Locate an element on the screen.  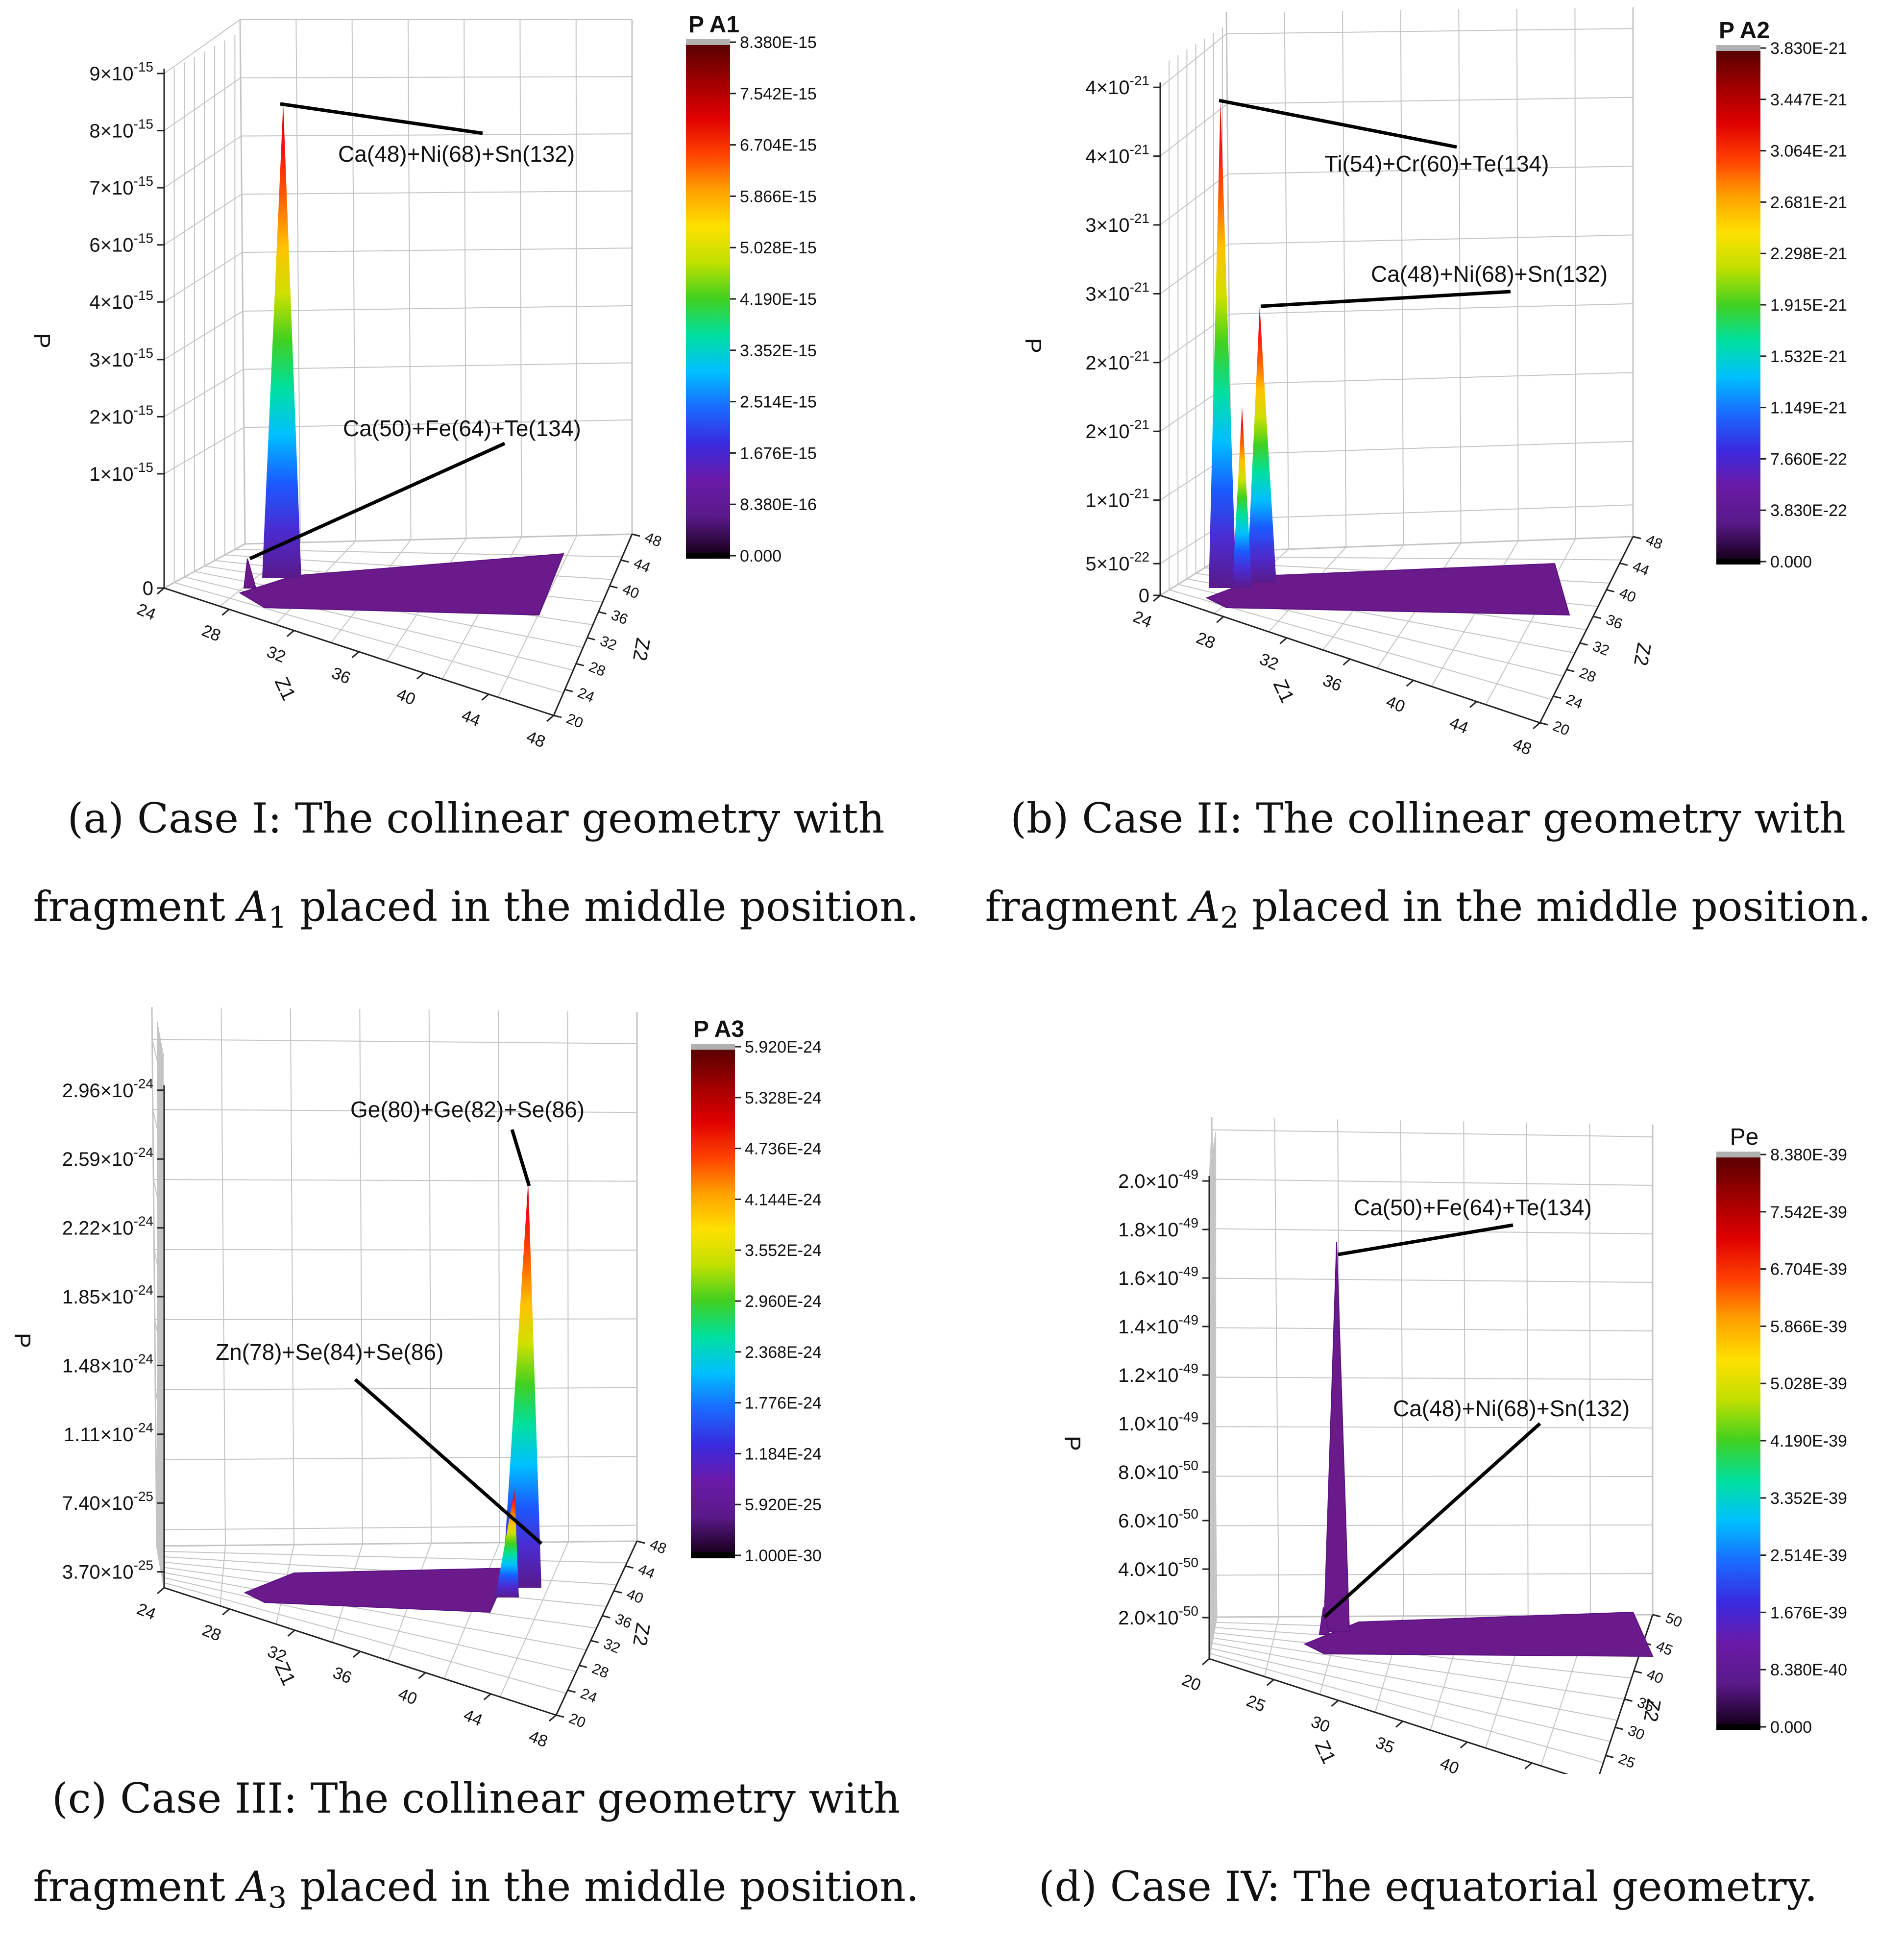
colorbar-cap is located at coordinates (713, 1047).